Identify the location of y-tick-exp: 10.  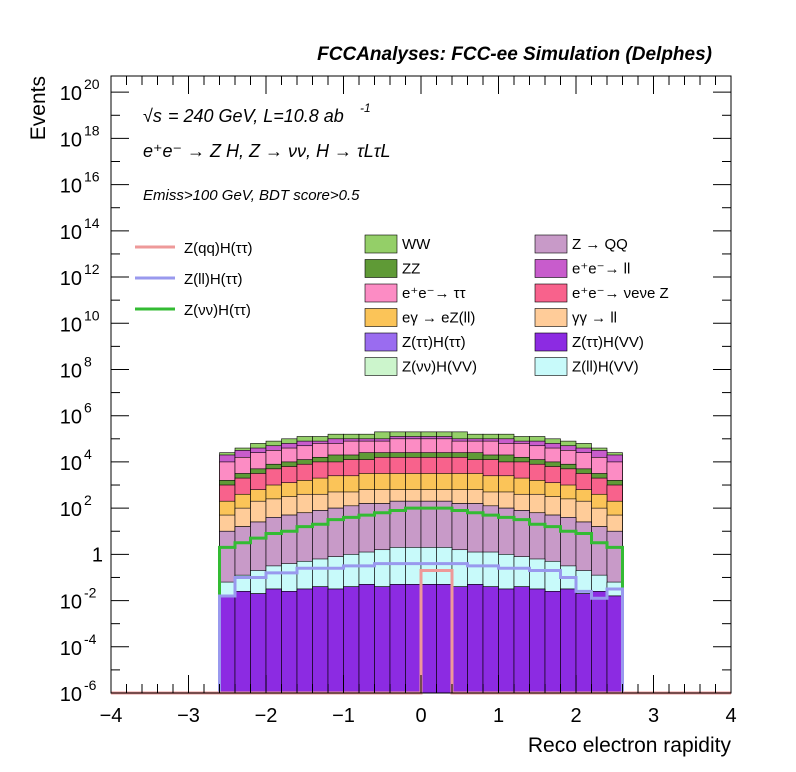
(92, 315).